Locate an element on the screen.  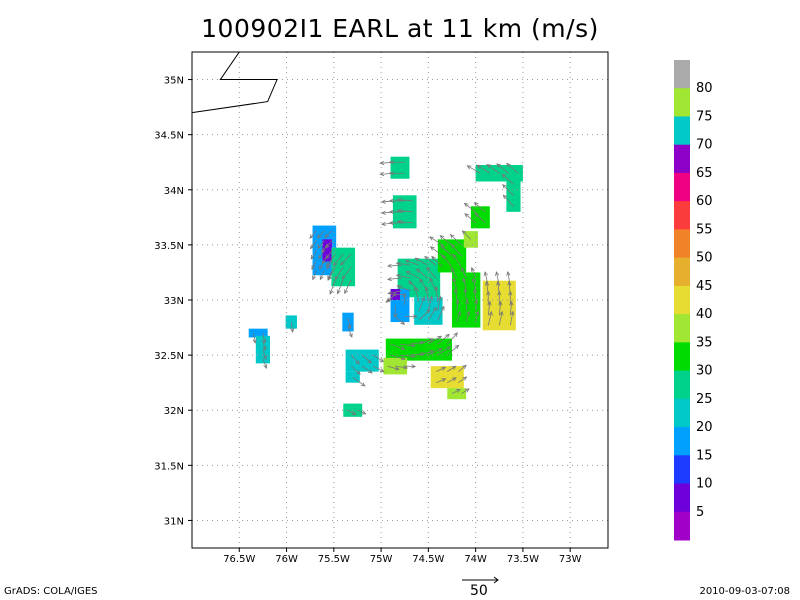
chart-title: 100902I1 EARL at 11 km (m/s) is located at coordinates (400, 28).